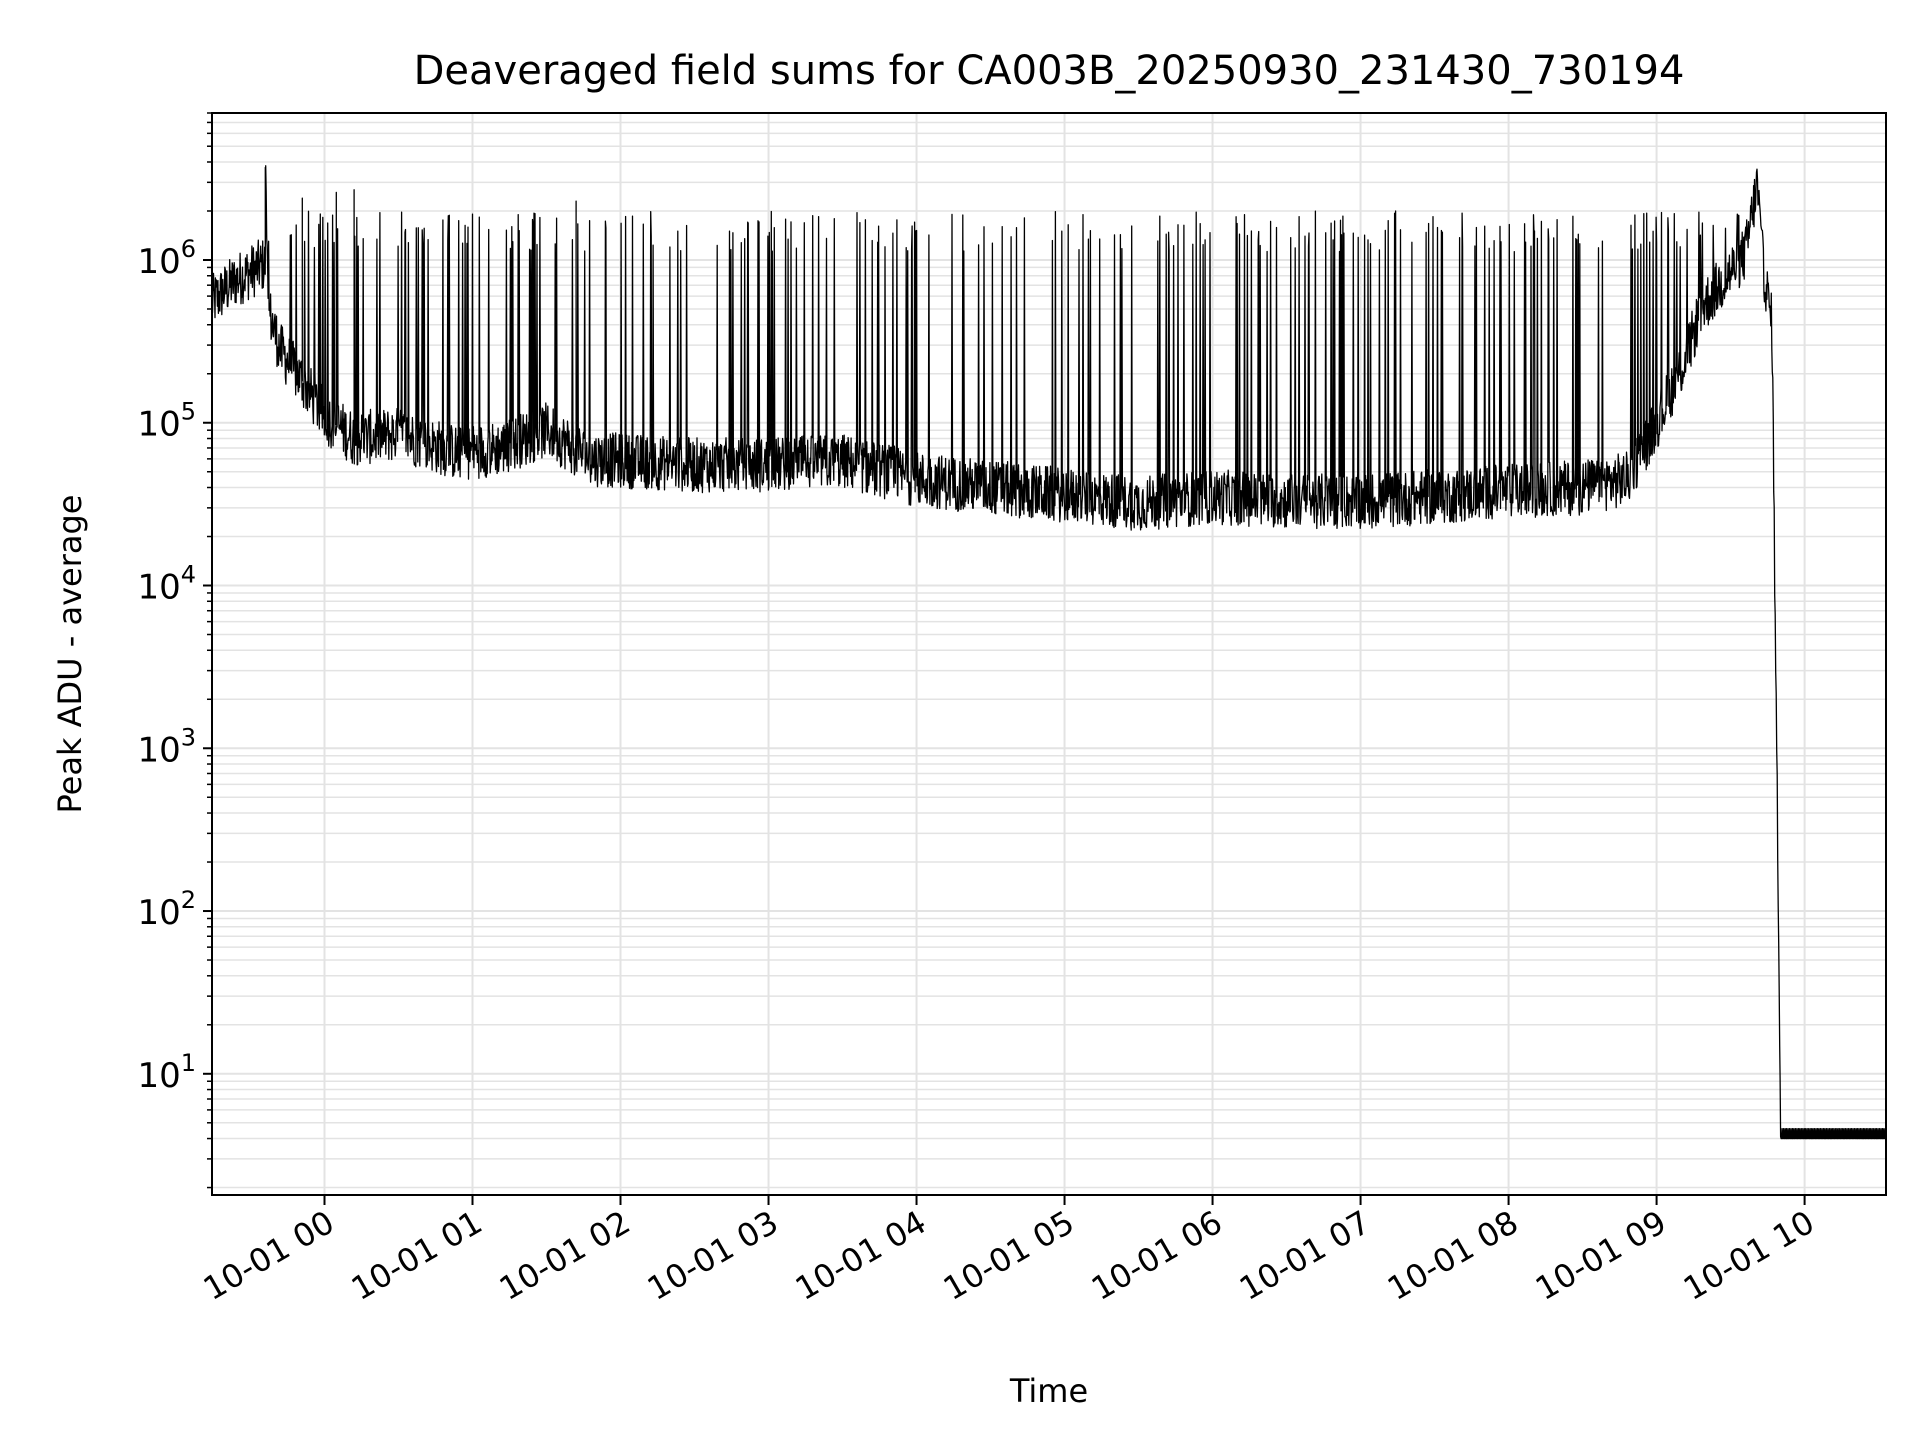 The image size is (1920, 1440). I want to click on y-tick-exponent: 6, so click(188, 249).